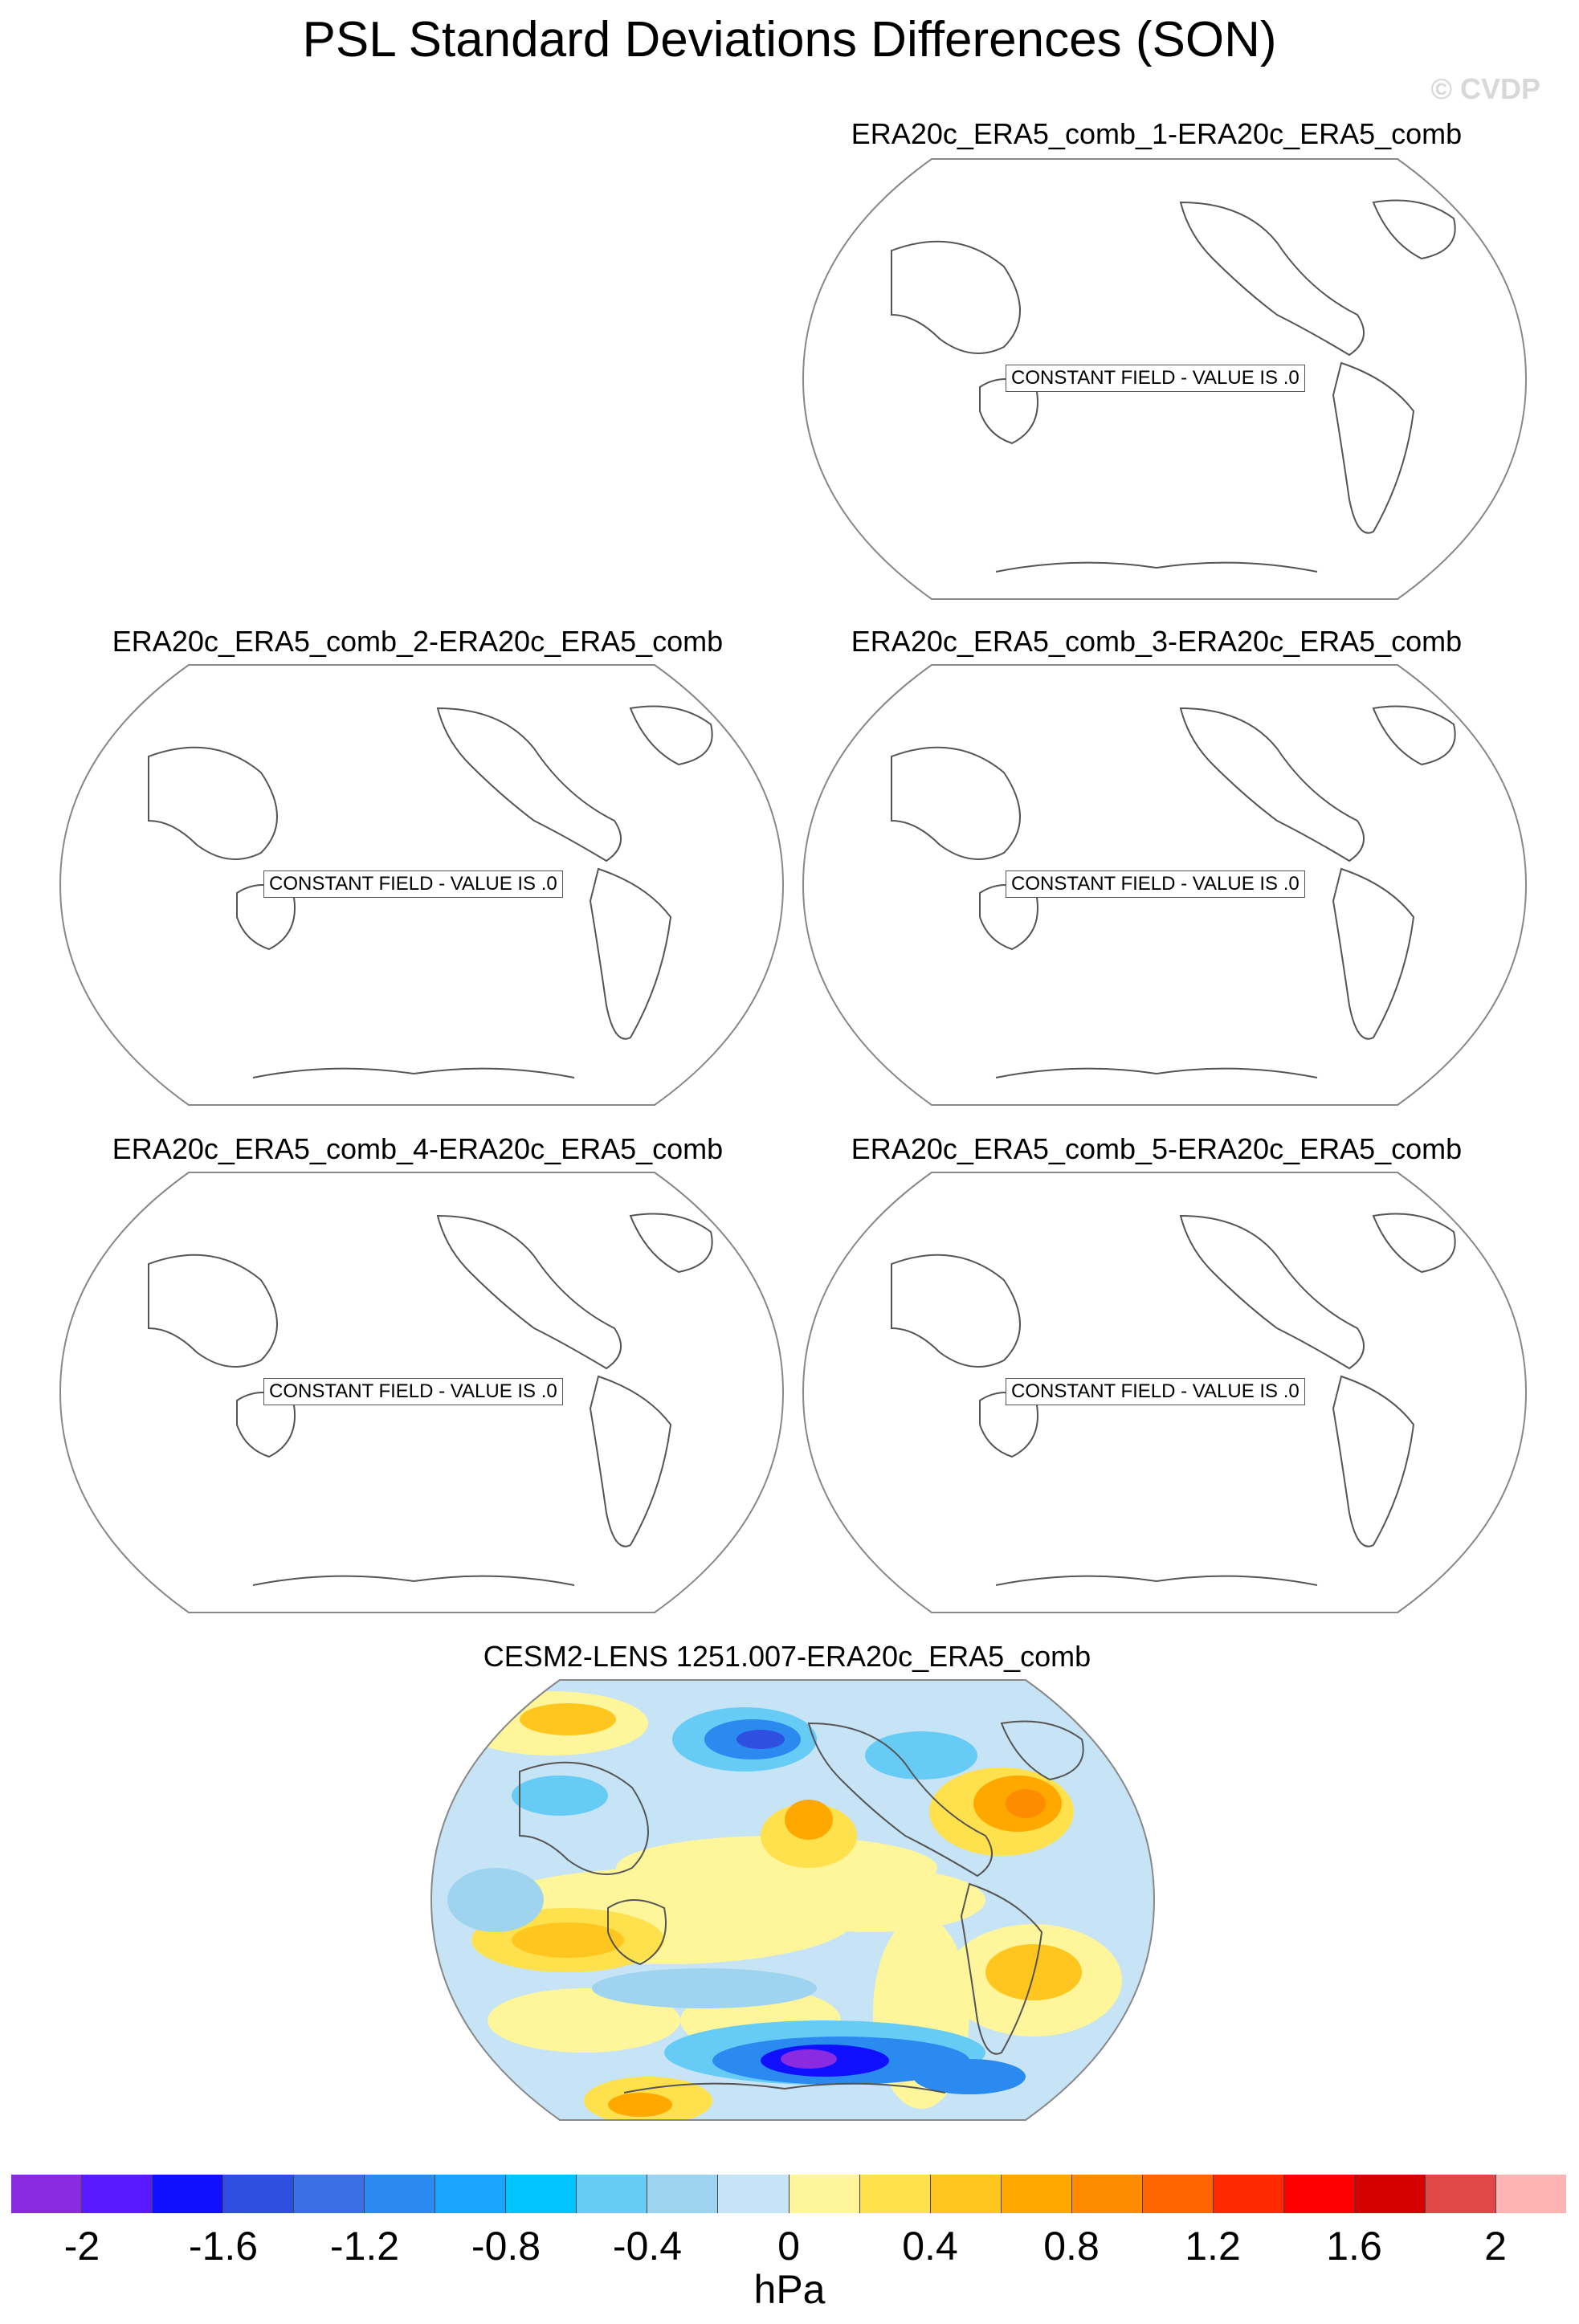 Image resolution: width=1579 pixels, height=2324 pixels. What do you see at coordinates (418, 642) in the screenshot?
I see `panel-title-2: ERA20c_ERA5_comb_2-ERA20c_ERA5_comb` at bounding box center [418, 642].